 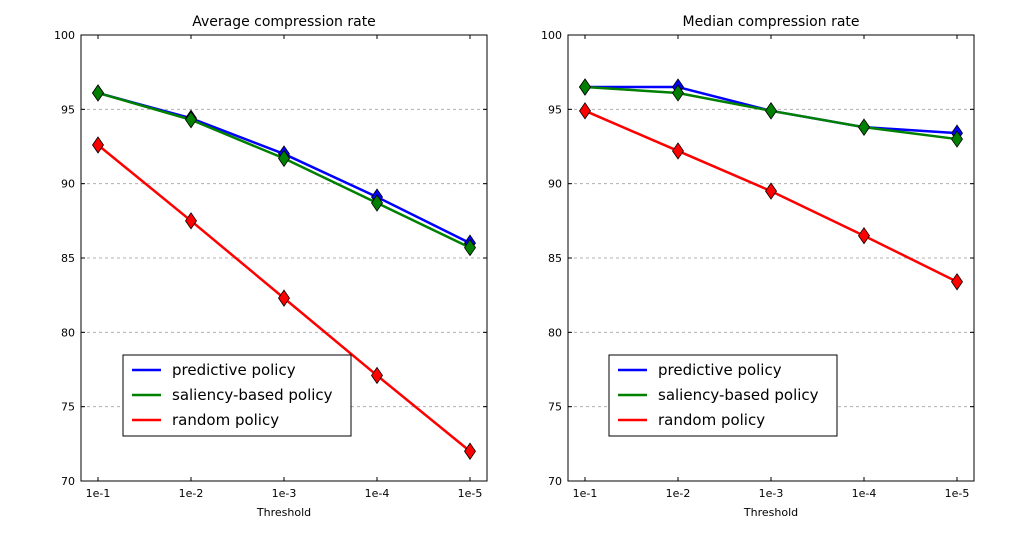 What do you see at coordinates (284, 22) in the screenshot?
I see `chart-title: Average compression rate` at bounding box center [284, 22].